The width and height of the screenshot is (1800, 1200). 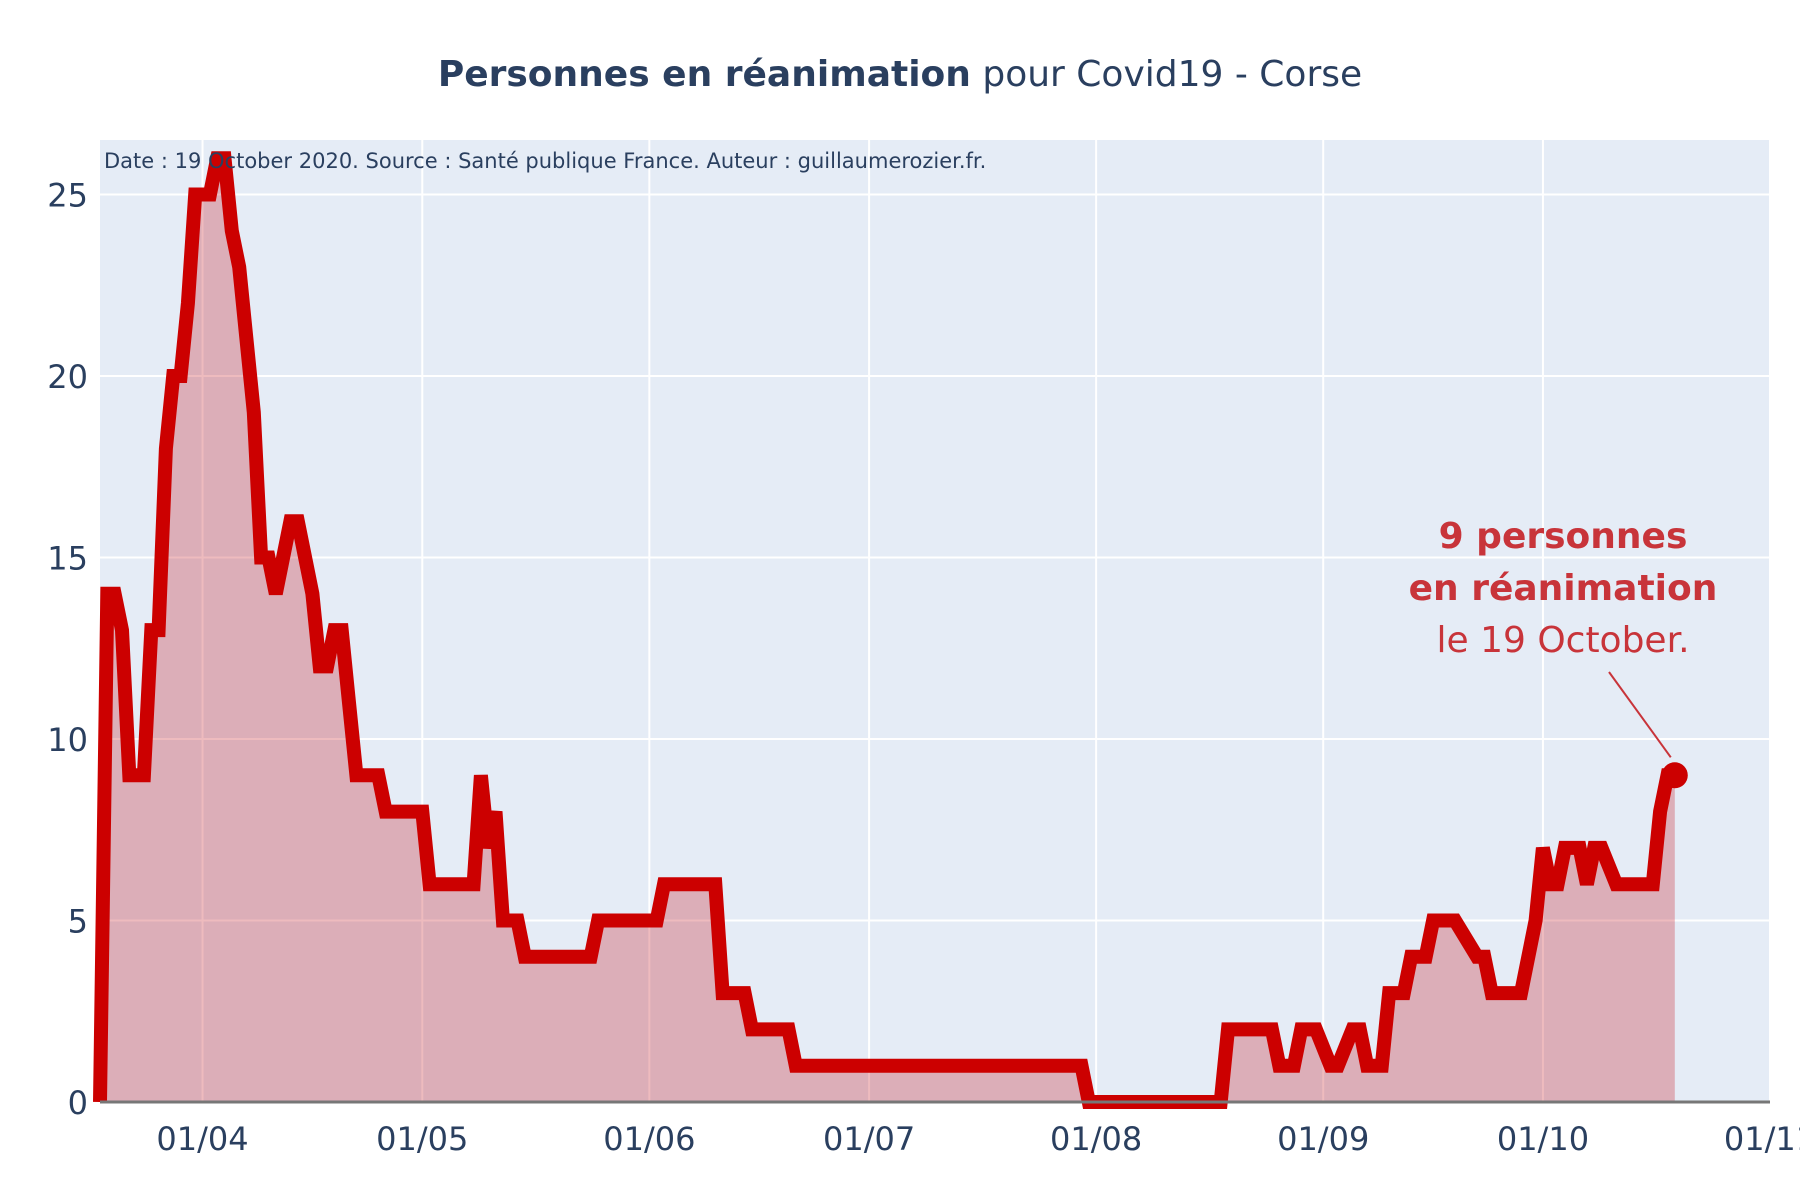 I want to click on y-tick-label: 10, so click(x=67, y=740).